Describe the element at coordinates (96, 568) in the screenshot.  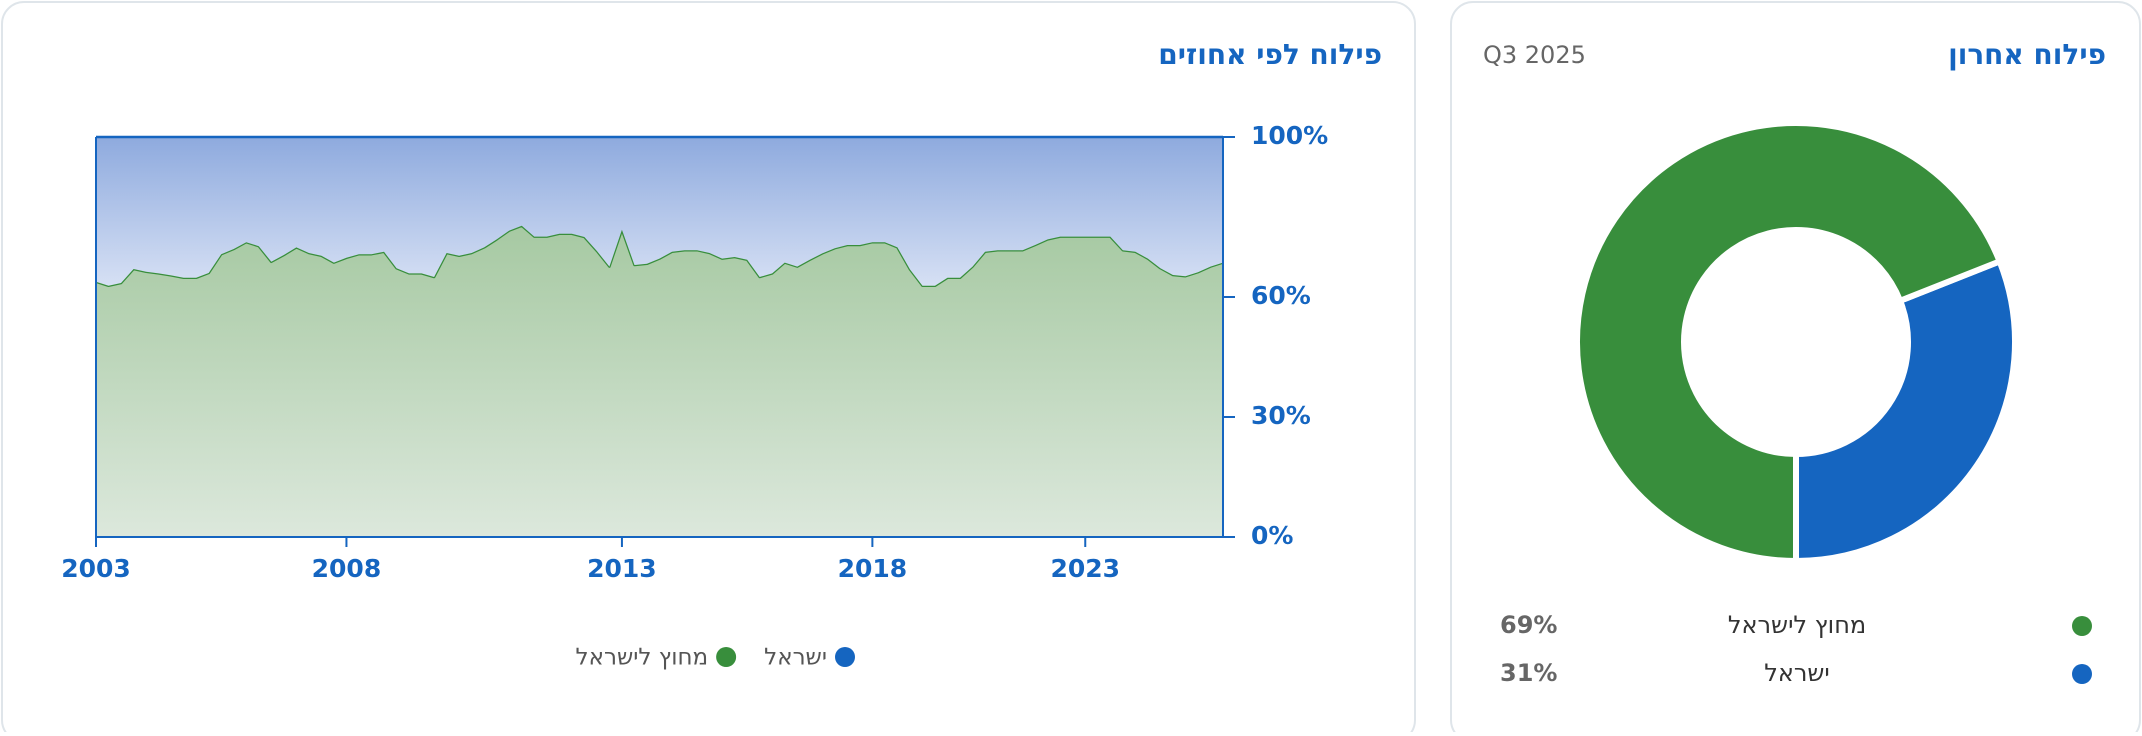
I see `x-tick-label: 2003` at that location.